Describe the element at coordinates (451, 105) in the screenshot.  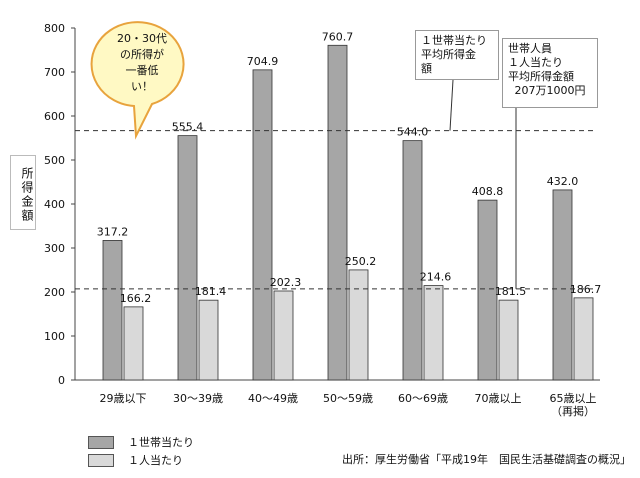
I see `reference-connector` at that location.